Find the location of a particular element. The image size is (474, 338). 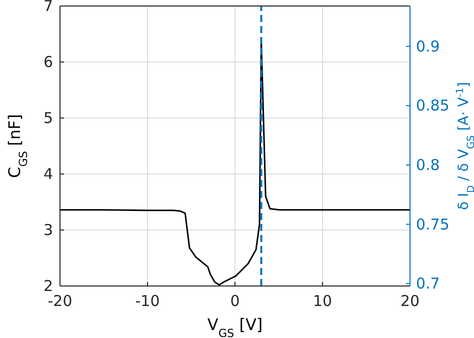

y-tick-label: 7 is located at coordinates (48, 7).